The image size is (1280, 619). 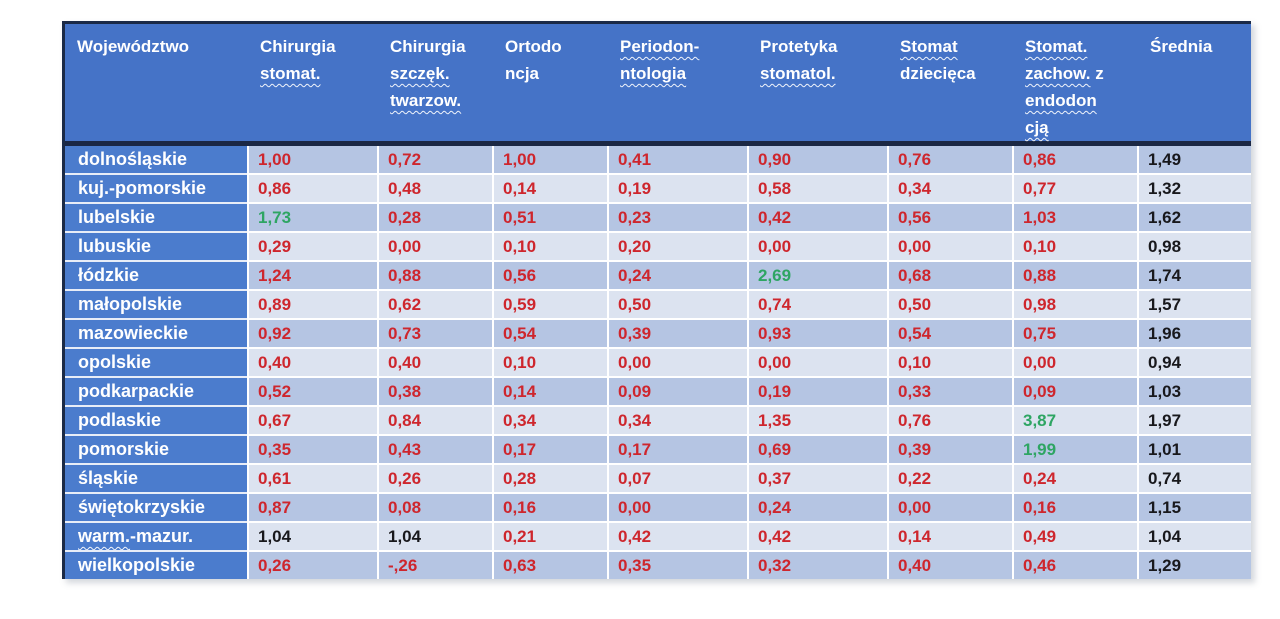 What do you see at coordinates (929, 46) in the screenshot?
I see `header-line: Stomat` at bounding box center [929, 46].